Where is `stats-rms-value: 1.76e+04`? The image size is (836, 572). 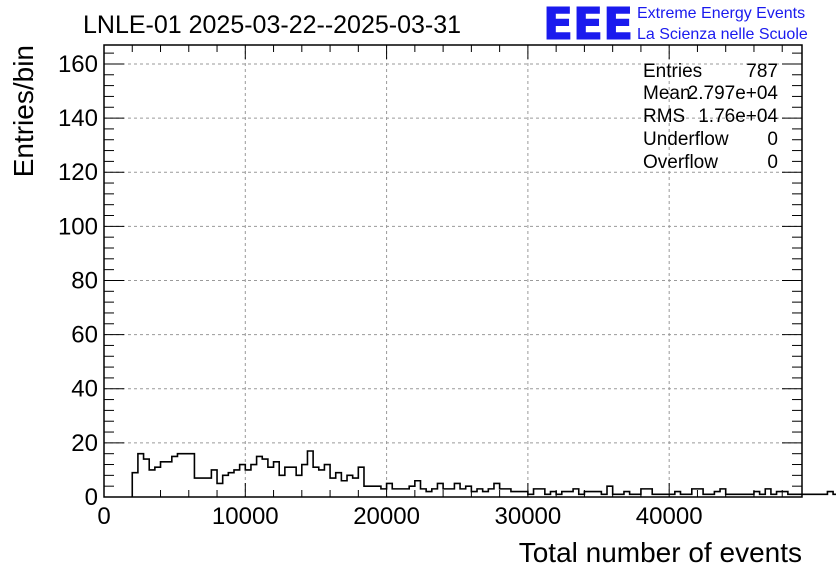
stats-rms-value: 1.76e+04 is located at coordinates (738, 116).